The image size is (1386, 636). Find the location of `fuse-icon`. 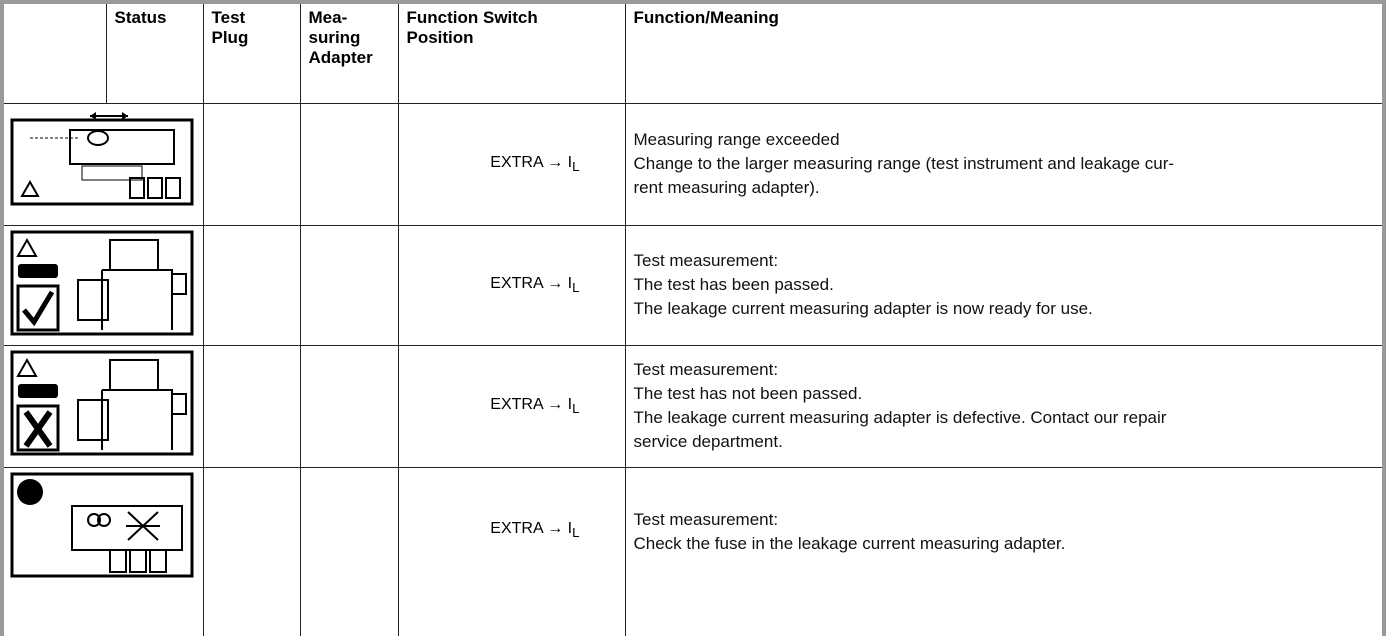

fuse-icon is located at coordinates (102, 524).